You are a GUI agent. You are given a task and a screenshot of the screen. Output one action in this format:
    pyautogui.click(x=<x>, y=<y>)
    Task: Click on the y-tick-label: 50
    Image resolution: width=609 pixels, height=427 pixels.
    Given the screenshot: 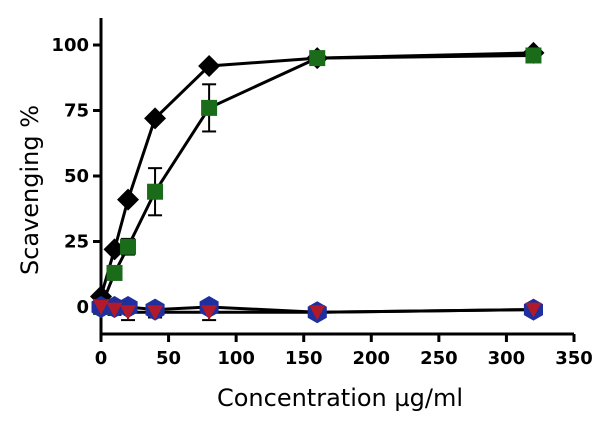 What is the action you would take?
    pyautogui.click(x=76, y=176)
    